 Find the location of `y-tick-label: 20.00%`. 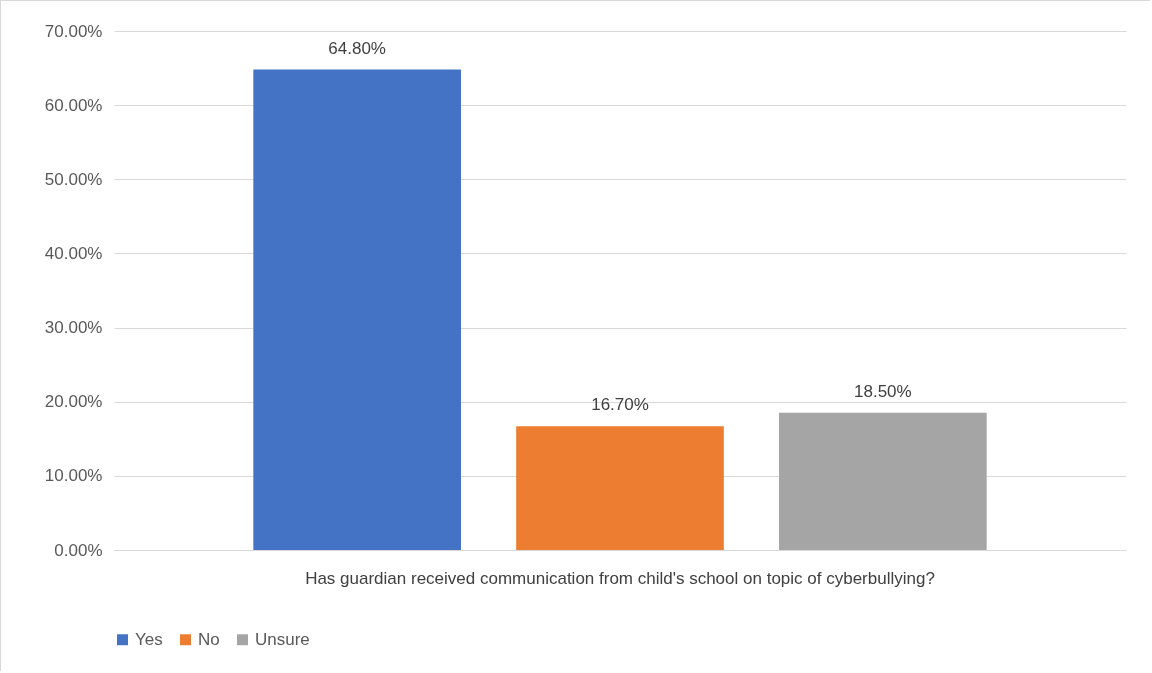

y-tick-label: 20.00% is located at coordinates (73, 402).